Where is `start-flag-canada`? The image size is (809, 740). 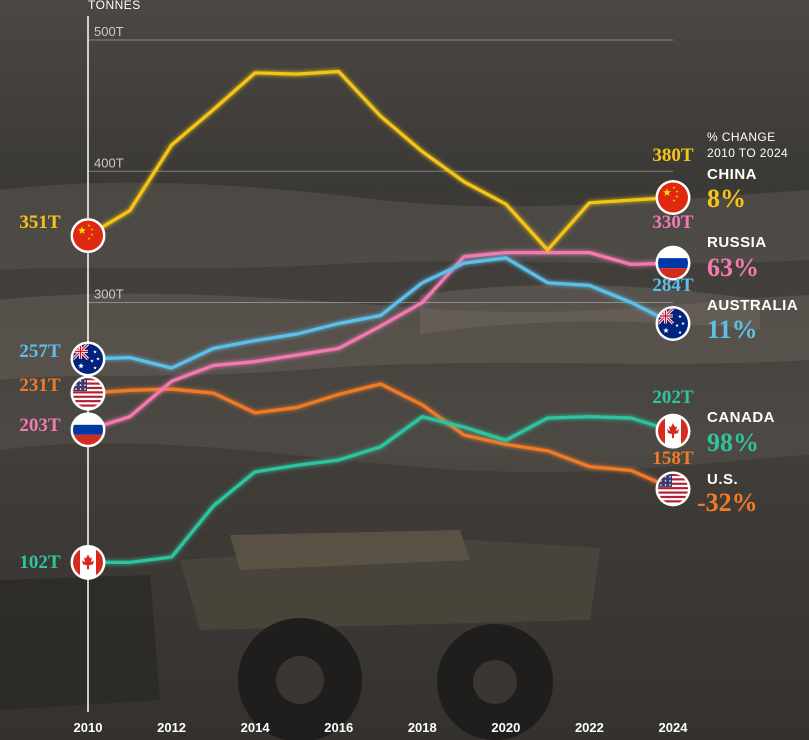 start-flag-canada is located at coordinates (88, 562).